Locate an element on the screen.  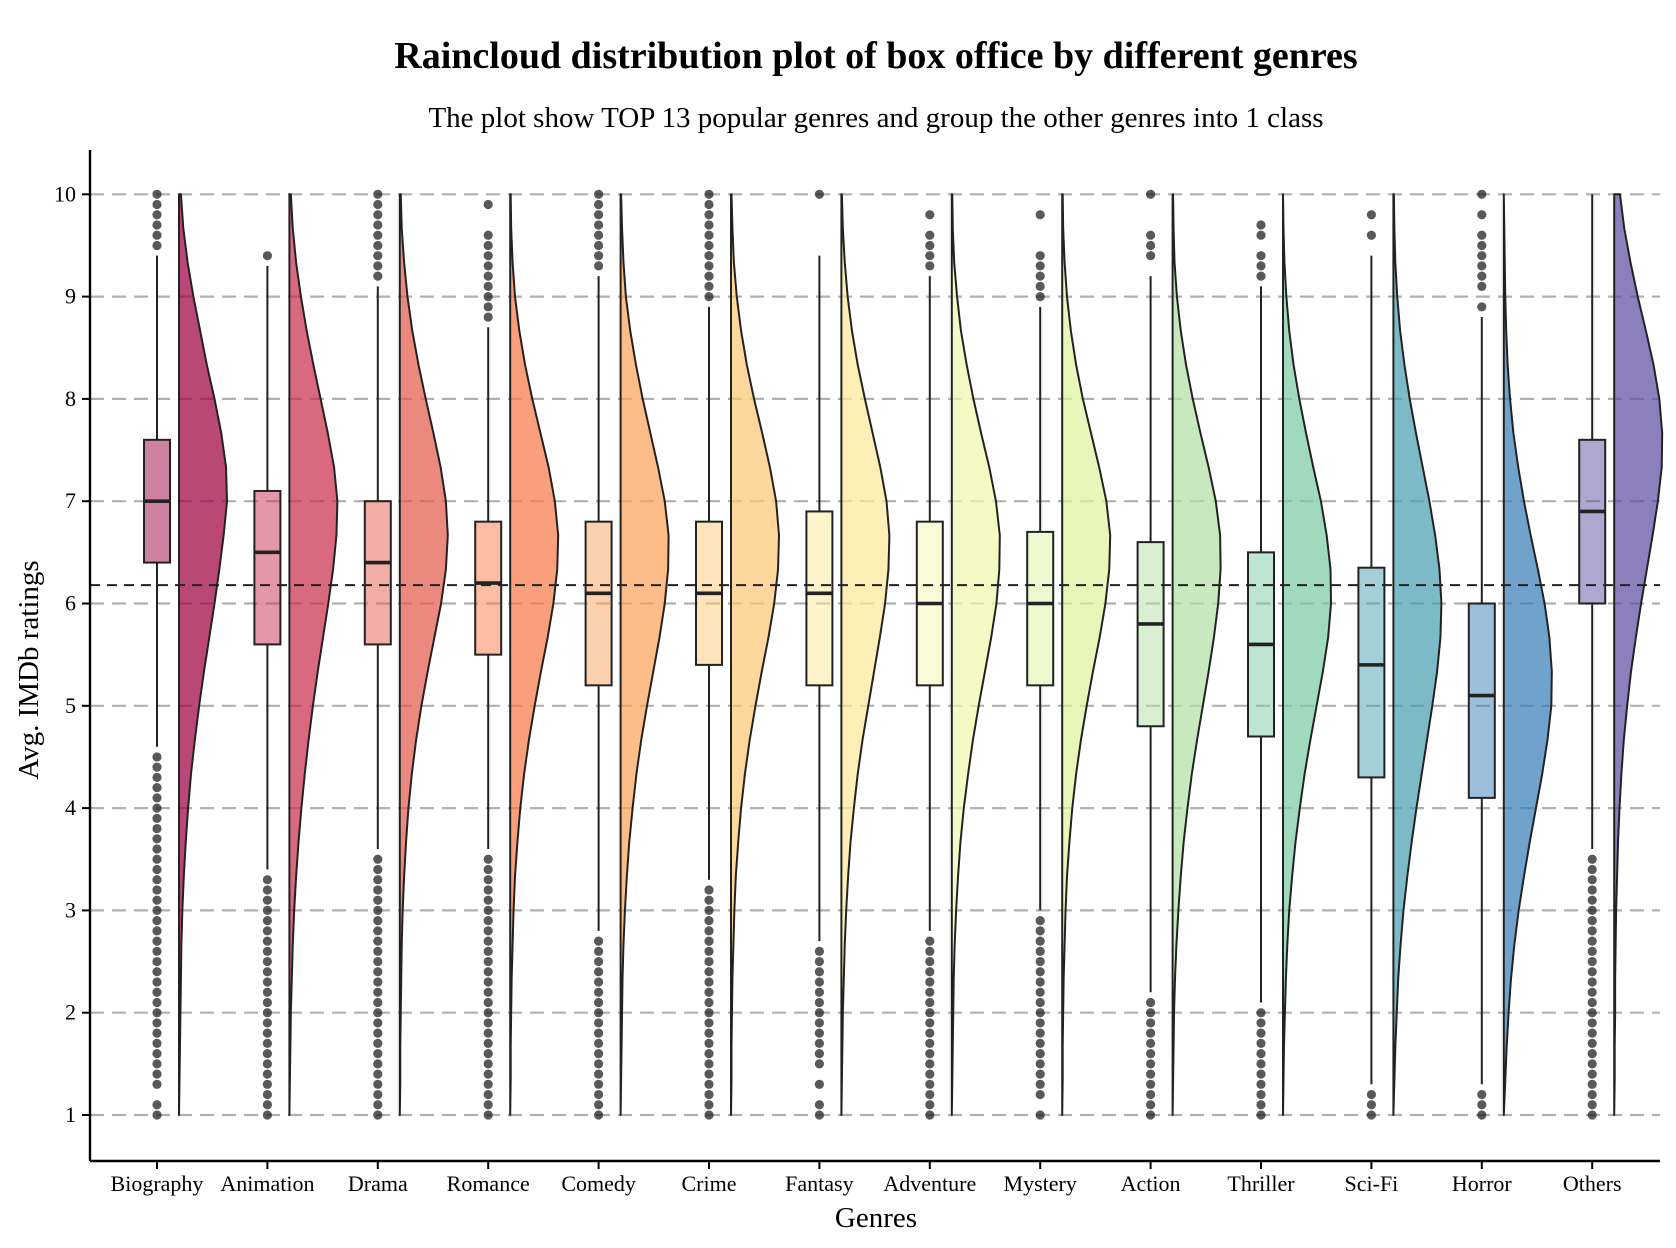
x-tick-label: Animation is located at coordinates (267, 1183).